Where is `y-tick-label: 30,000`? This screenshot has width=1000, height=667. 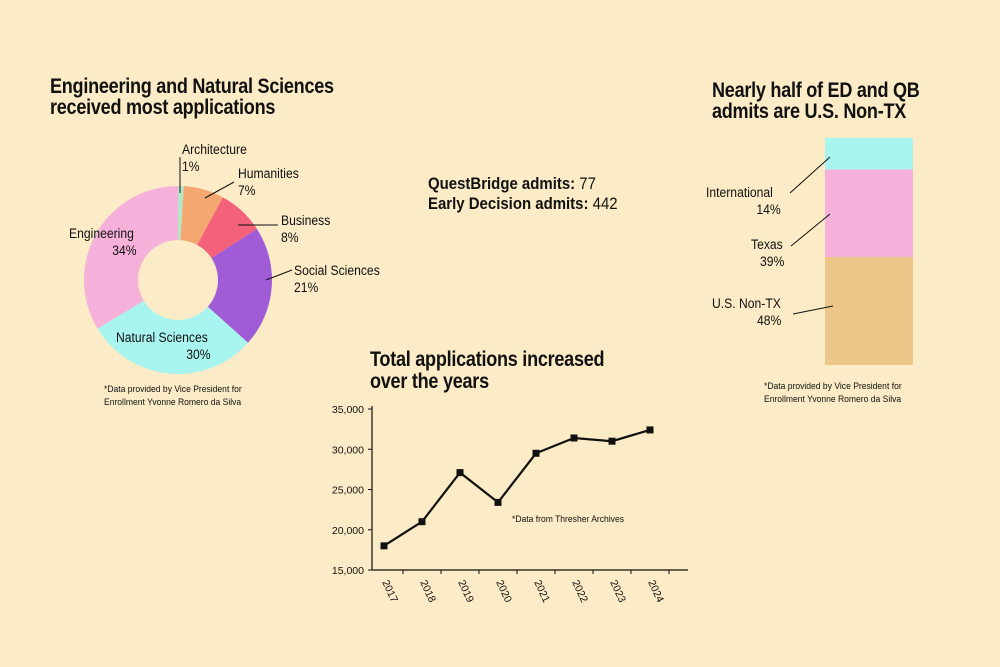 y-tick-label: 30,000 is located at coordinates (348, 450).